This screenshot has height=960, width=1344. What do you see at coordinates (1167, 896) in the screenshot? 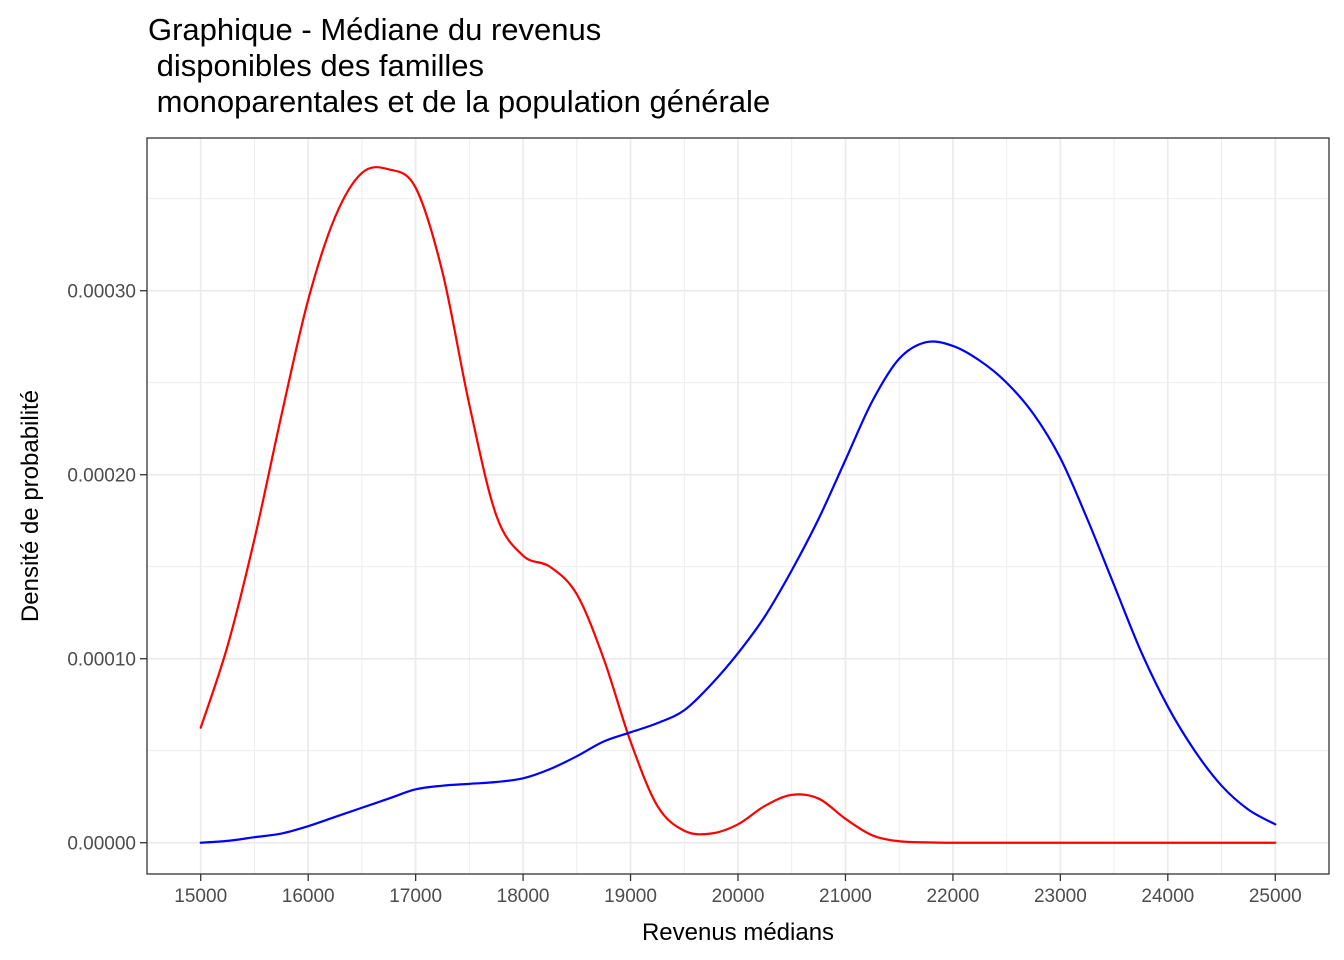
I see `x-tick-label: 24000` at bounding box center [1167, 896].